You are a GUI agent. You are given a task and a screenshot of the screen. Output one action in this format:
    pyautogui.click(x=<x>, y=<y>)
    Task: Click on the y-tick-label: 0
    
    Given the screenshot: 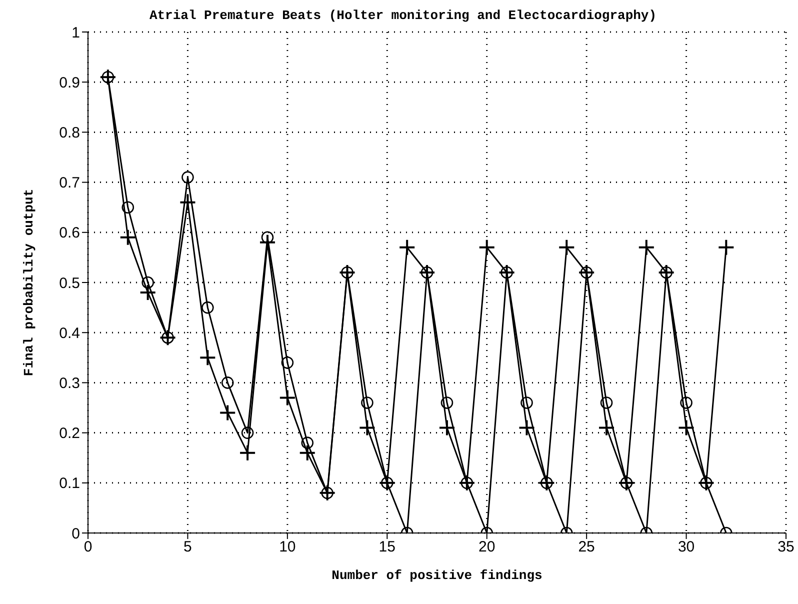 What is the action you would take?
    pyautogui.click(x=76, y=533)
    